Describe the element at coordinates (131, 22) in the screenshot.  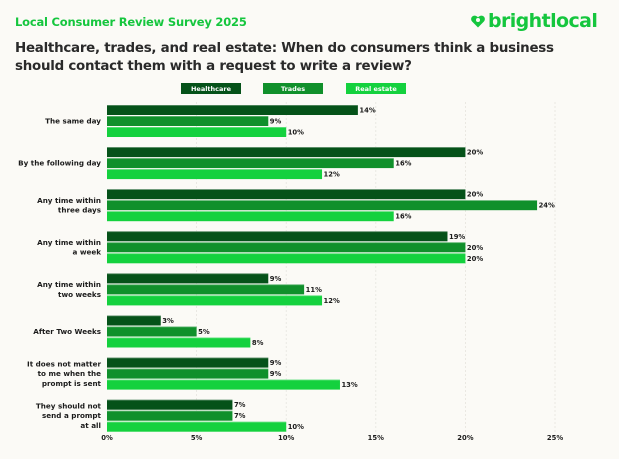
I see `survey-title: Local Consumer Review Survey 2025` at that location.